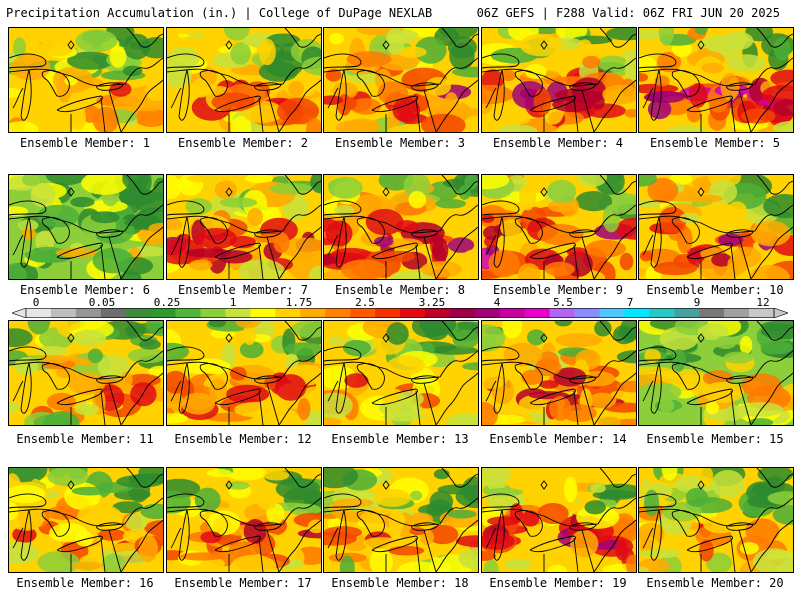 This screenshot has height=600, width=800. I want to click on ensemble-member-label: Ensemble Member: 15, so click(715, 439).